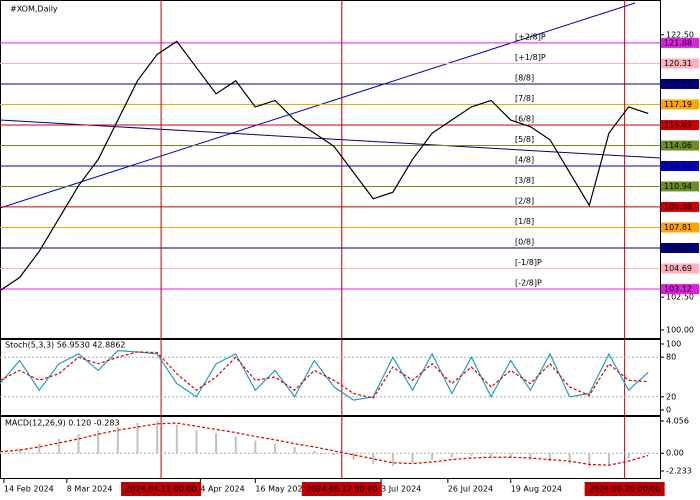  What do you see at coordinates (680, 34) in the screenshot?
I see `y-tick-label: 122.50` at bounding box center [680, 34].